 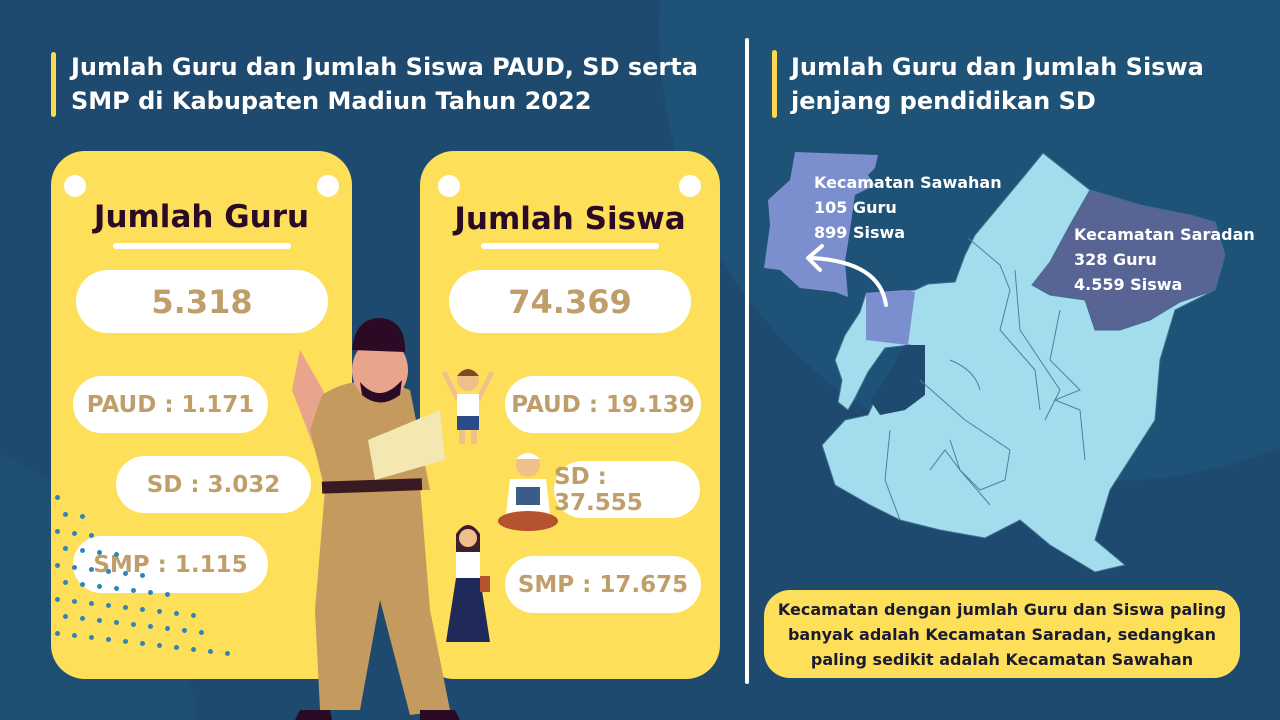 What do you see at coordinates (815, 258) in the screenshot?
I see `arrow-head-icon` at bounding box center [815, 258].